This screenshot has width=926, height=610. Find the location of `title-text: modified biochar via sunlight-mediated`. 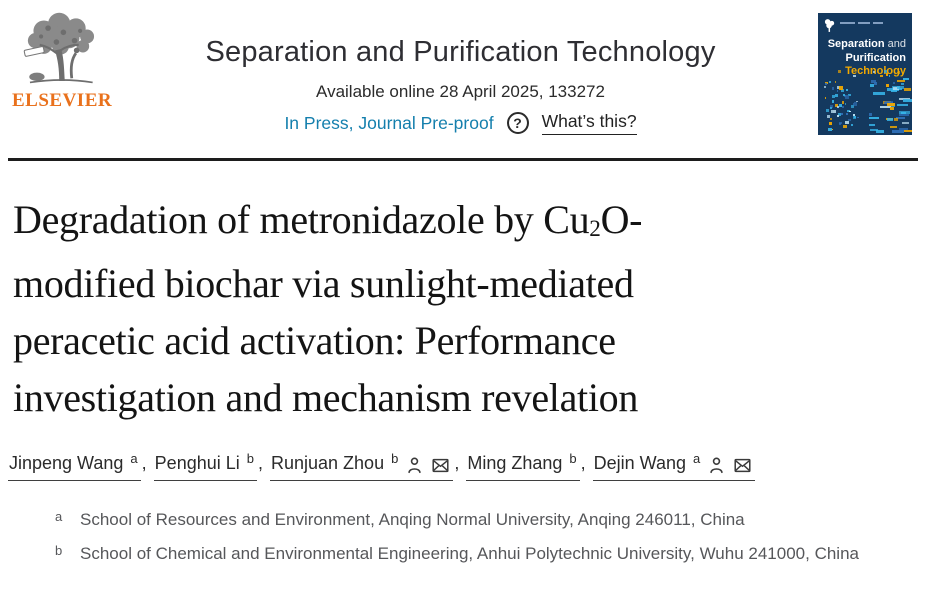

title-text: modified biochar via sunlight-mediated is located at coordinates (323, 283).